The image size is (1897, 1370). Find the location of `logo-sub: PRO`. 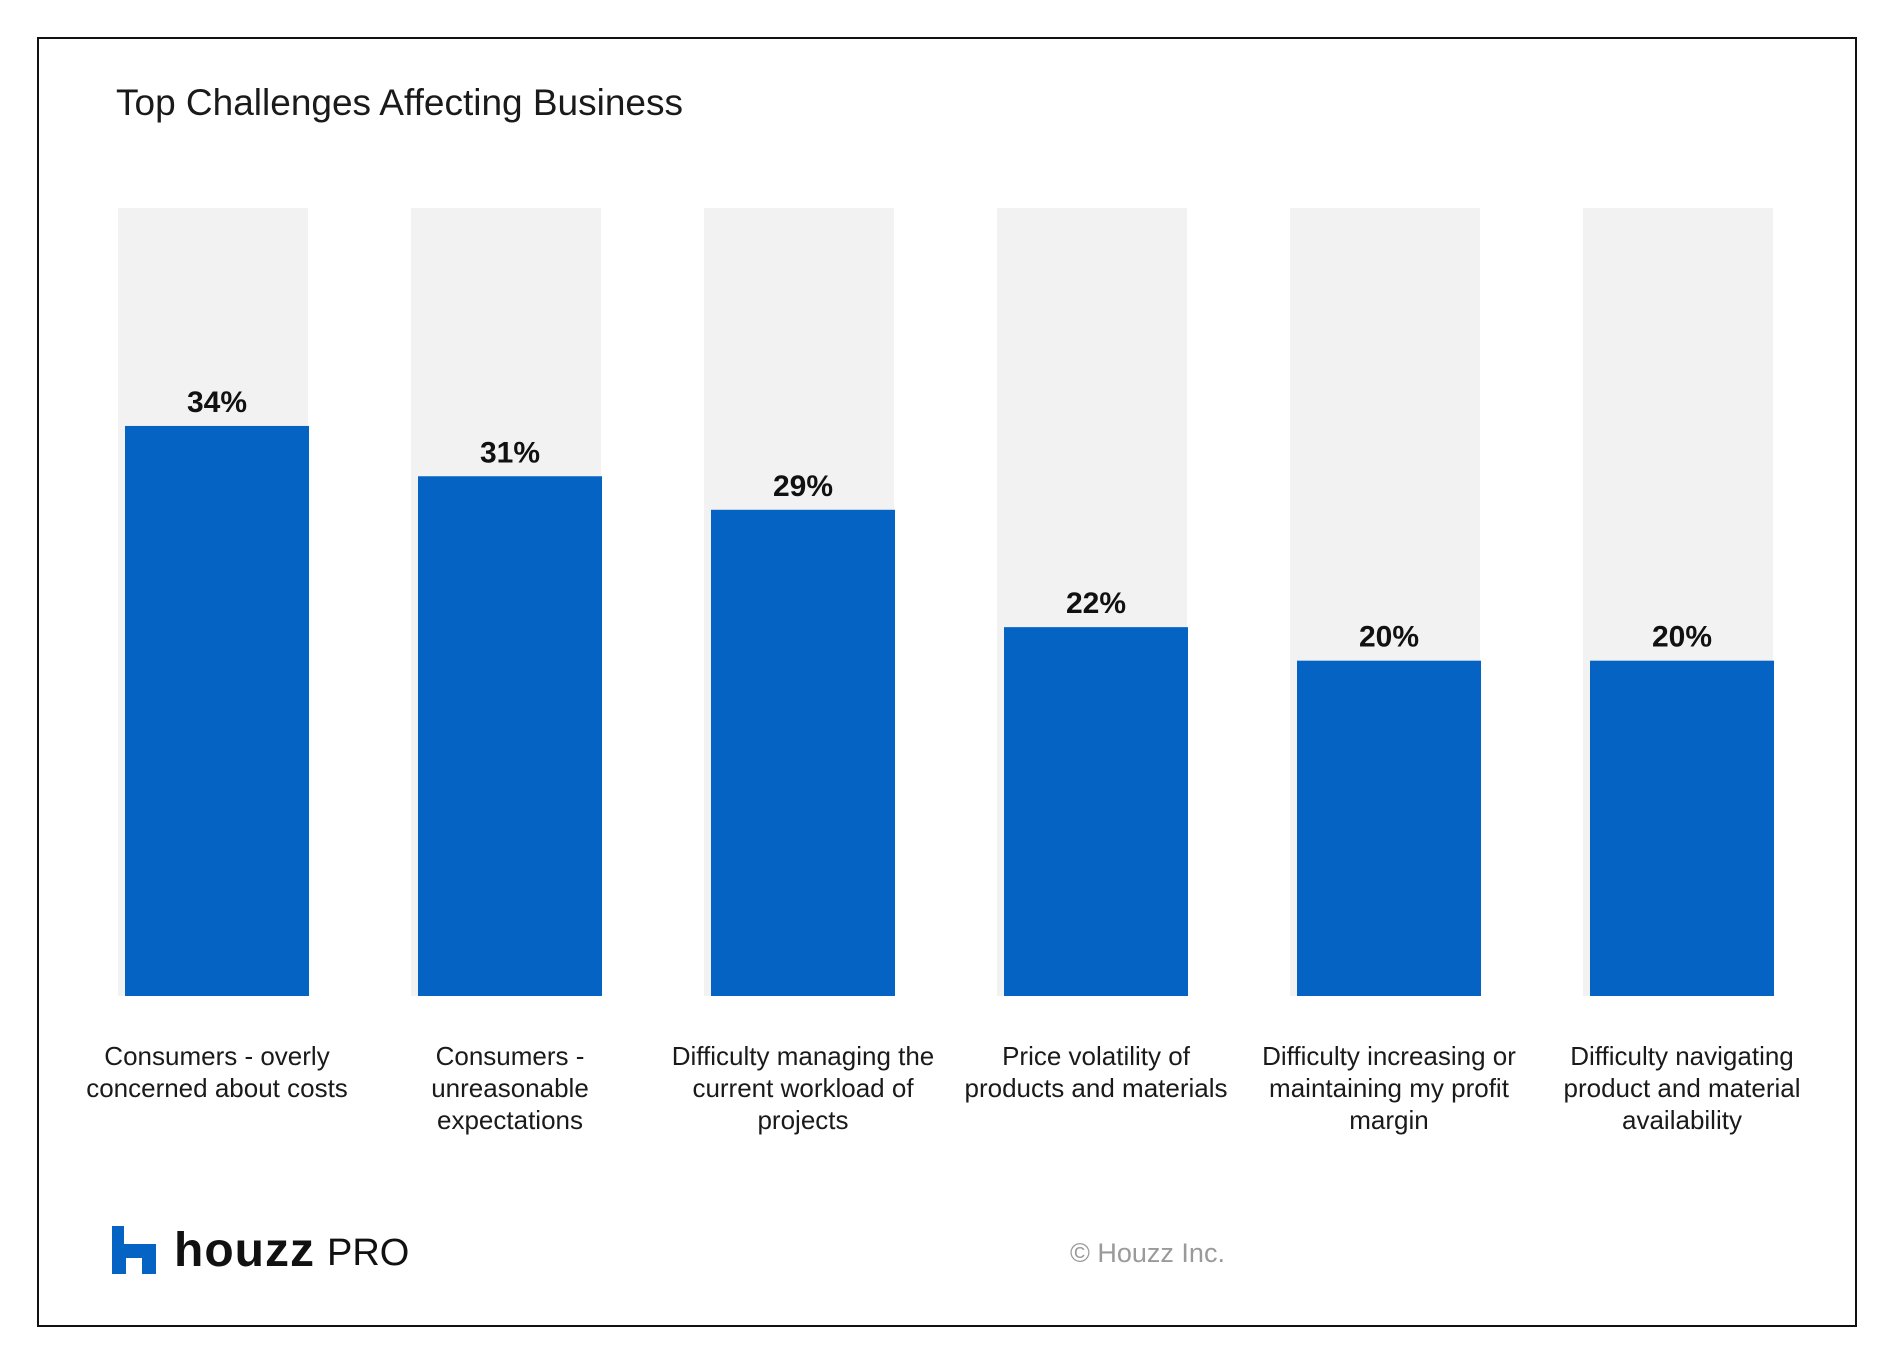

logo-sub: PRO is located at coordinates (368, 1252).